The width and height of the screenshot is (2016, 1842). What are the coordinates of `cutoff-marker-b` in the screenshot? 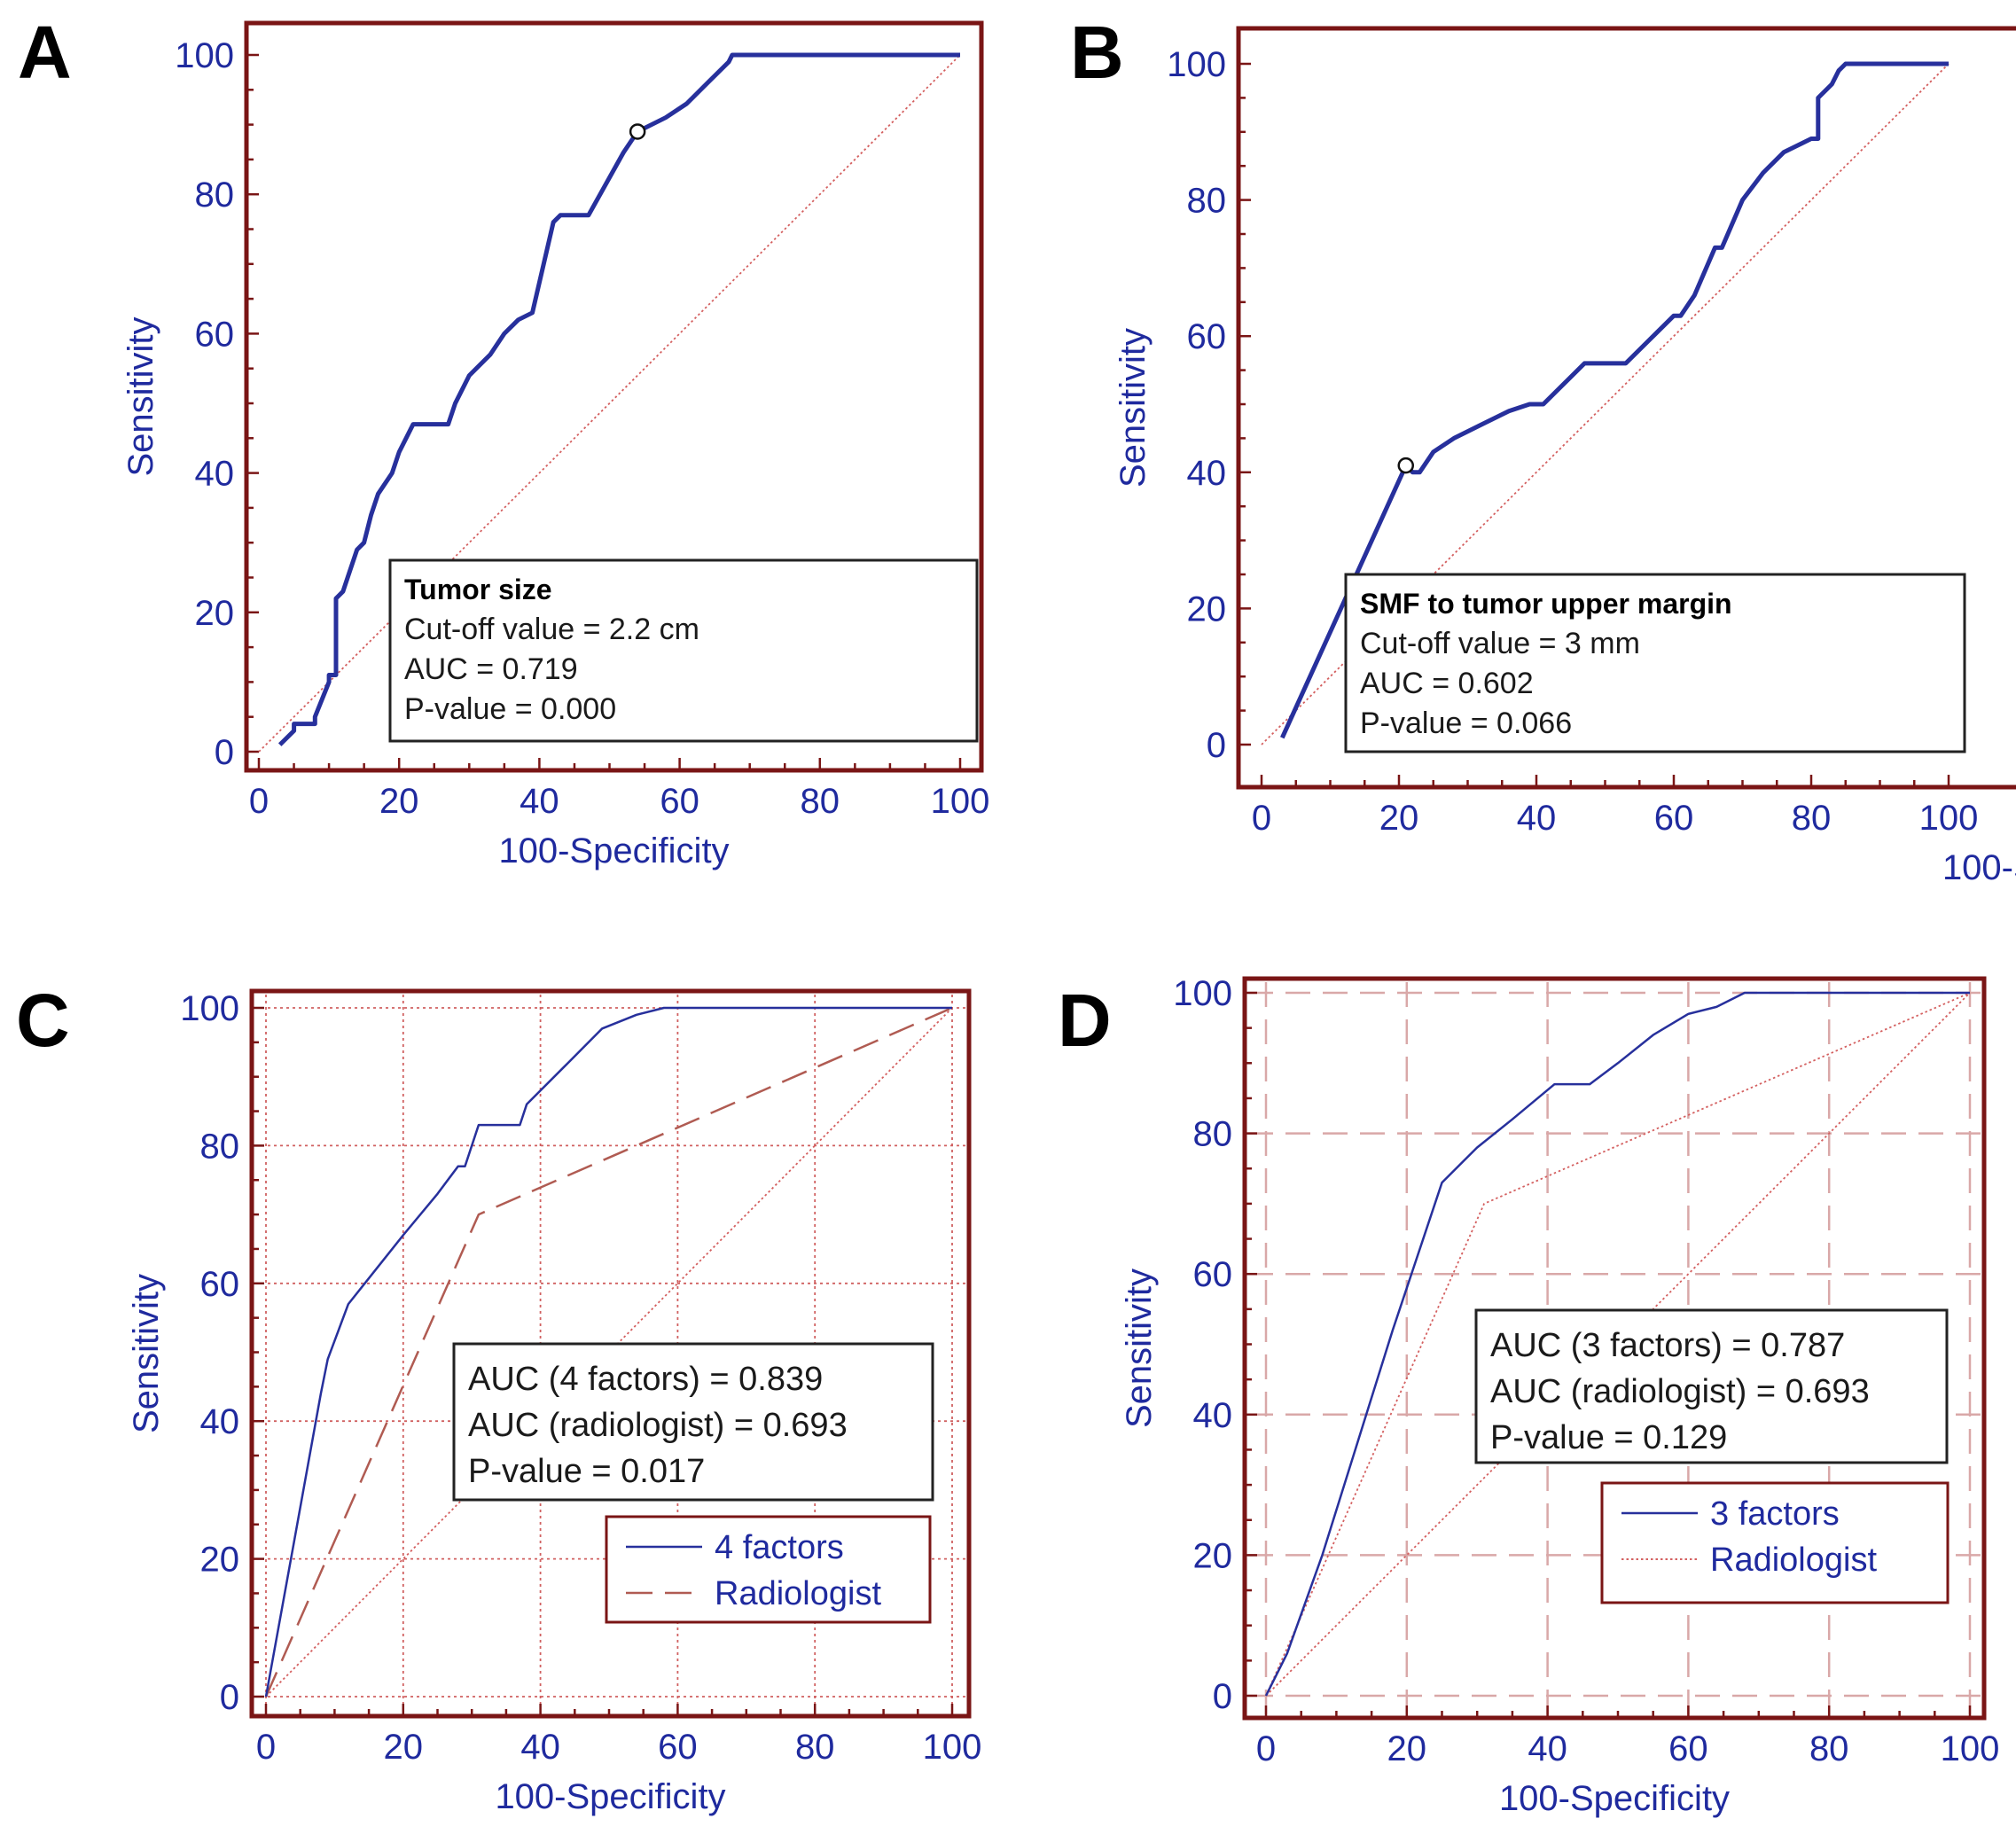 It's located at (1405, 466).